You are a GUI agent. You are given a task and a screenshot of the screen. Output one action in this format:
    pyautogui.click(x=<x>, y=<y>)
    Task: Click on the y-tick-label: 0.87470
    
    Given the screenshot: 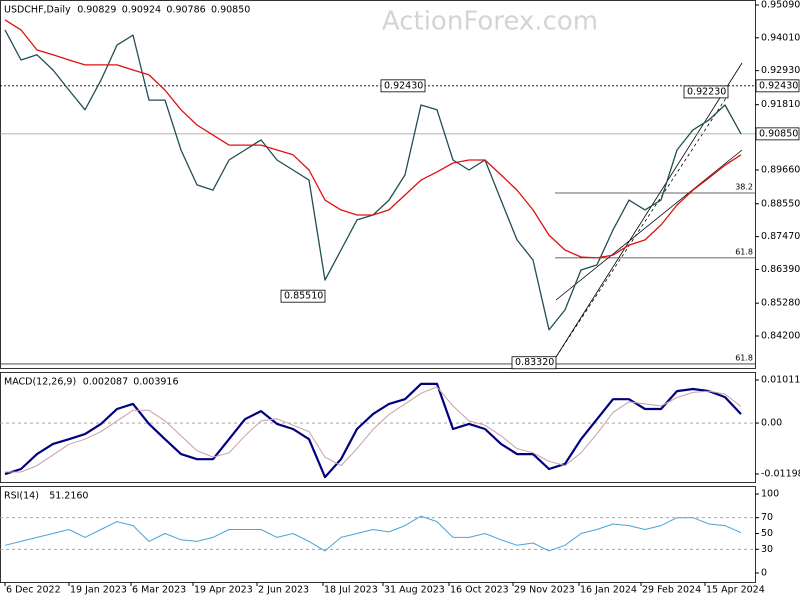 What is the action you would take?
    pyautogui.click(x=780, y=236)
    